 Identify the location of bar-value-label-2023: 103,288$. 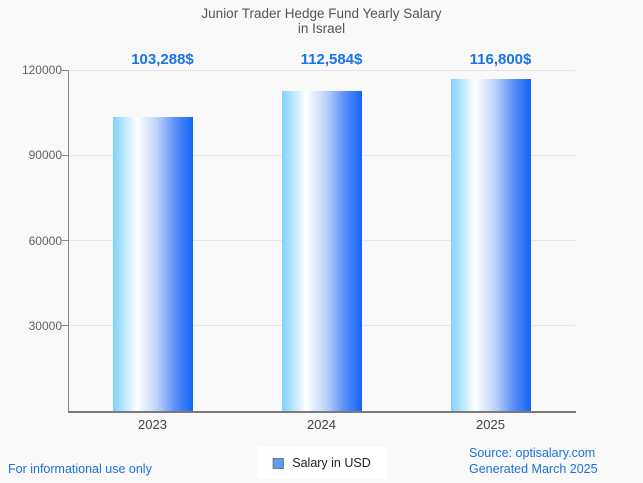
(162, 59).